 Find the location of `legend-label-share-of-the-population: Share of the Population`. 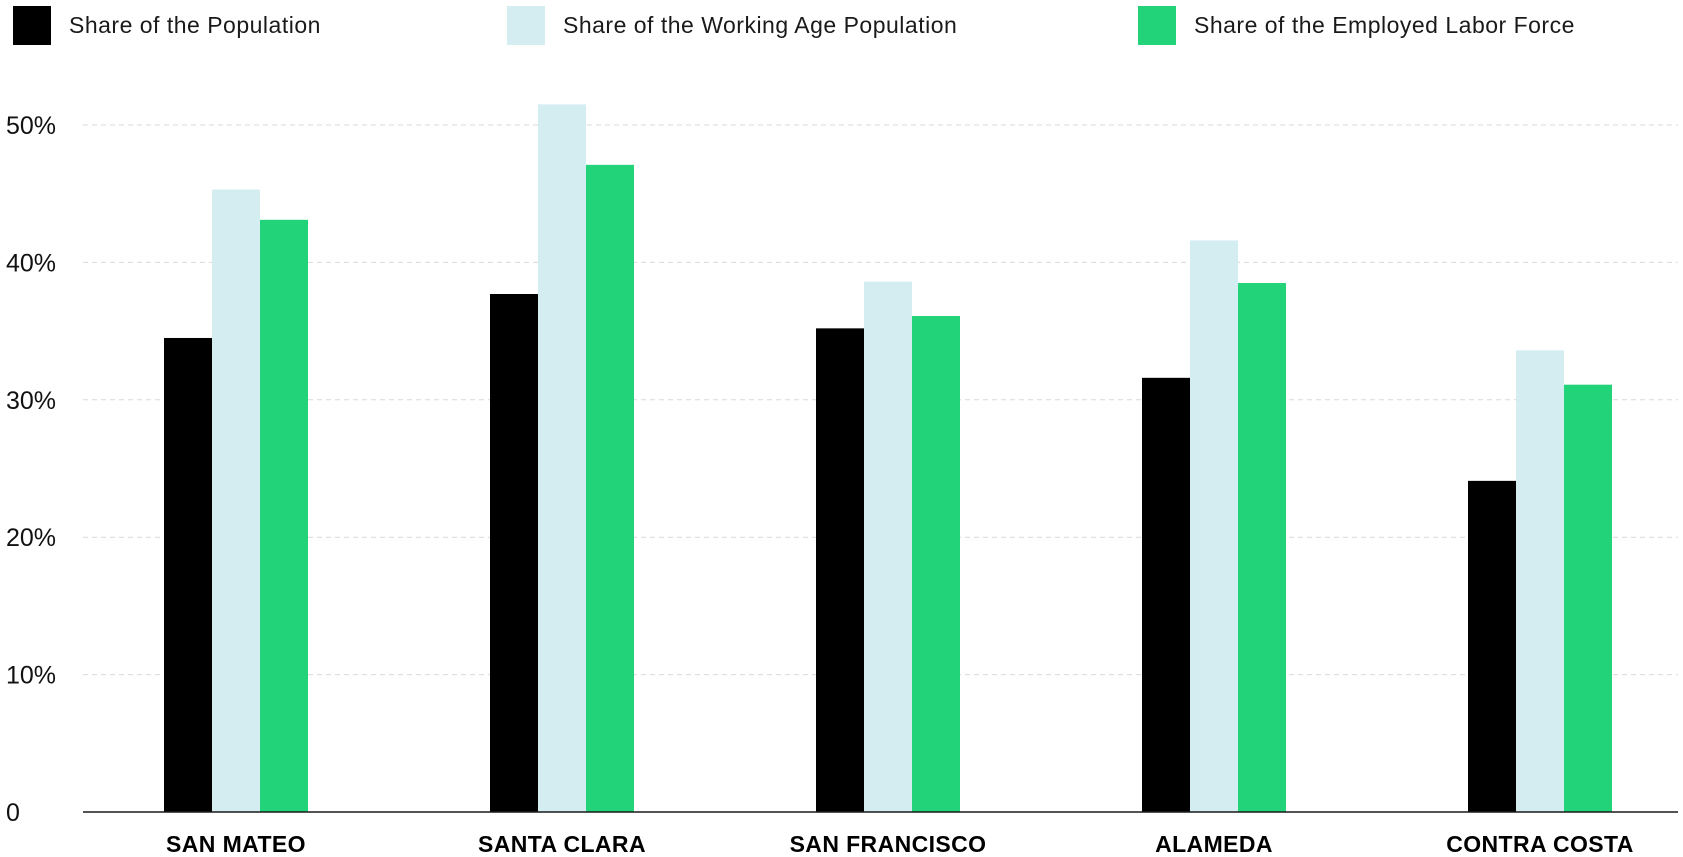

legend-label-share-of-the-population: Share of the Population is located at coordinates (195, 25).